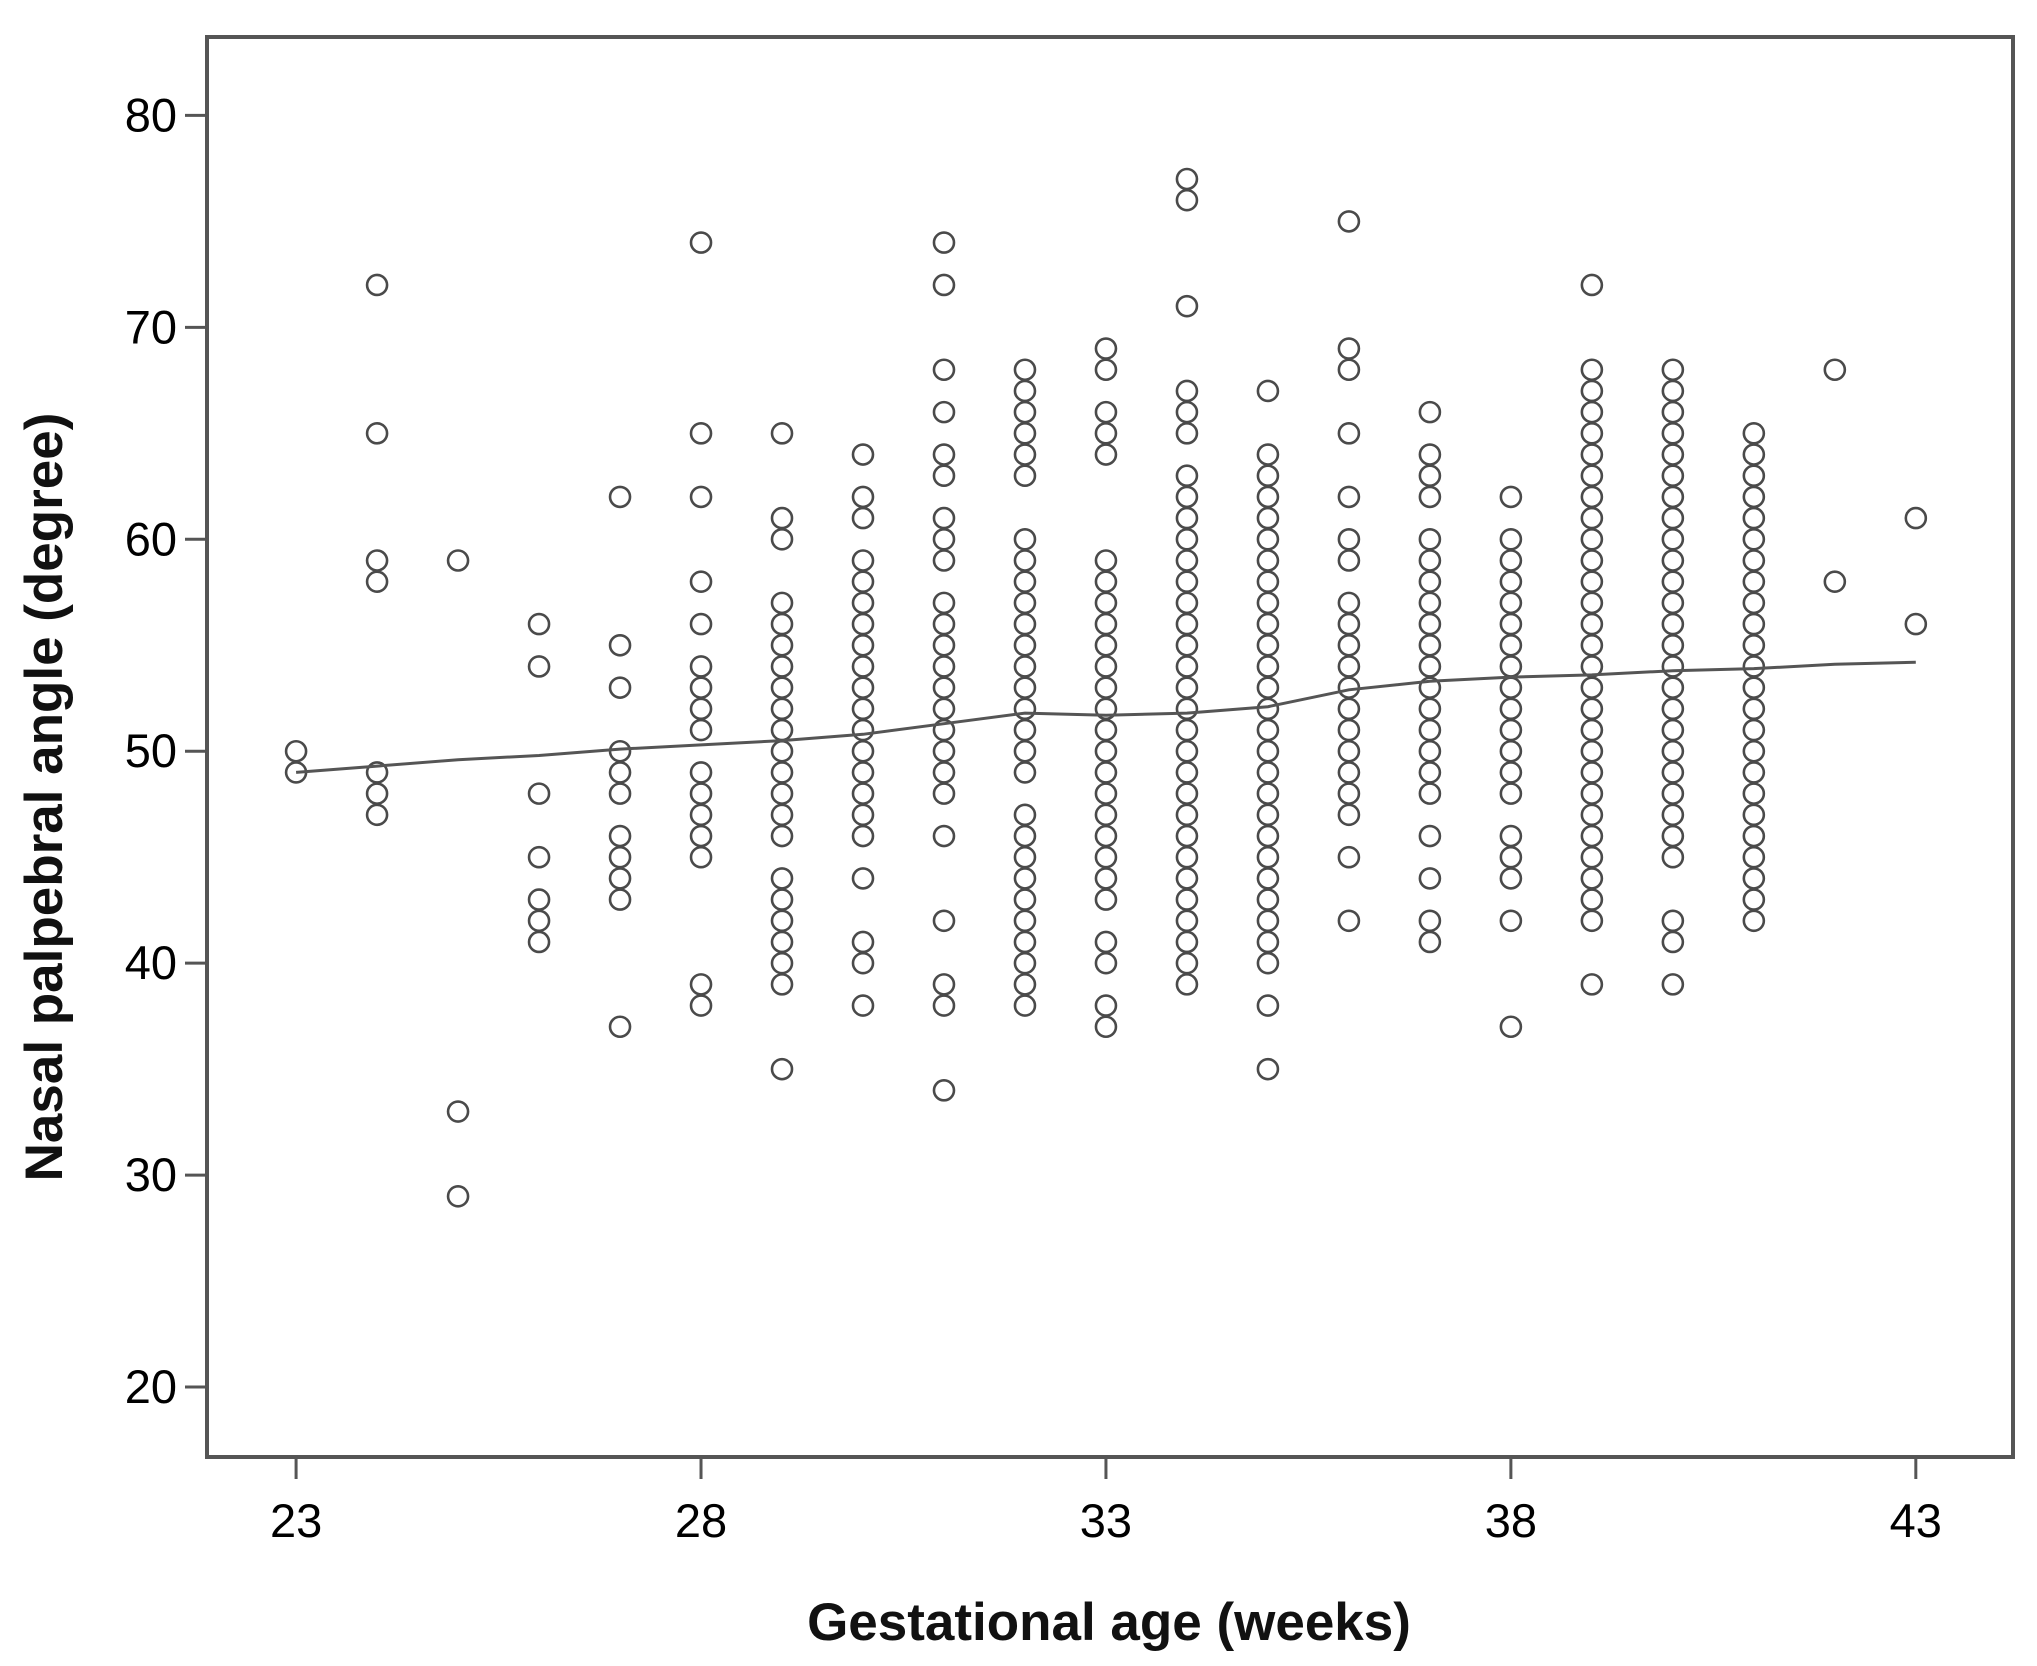 The image size is (2037, 1666). I want to click on x-tick-label: 33, so click(1106, 1520).